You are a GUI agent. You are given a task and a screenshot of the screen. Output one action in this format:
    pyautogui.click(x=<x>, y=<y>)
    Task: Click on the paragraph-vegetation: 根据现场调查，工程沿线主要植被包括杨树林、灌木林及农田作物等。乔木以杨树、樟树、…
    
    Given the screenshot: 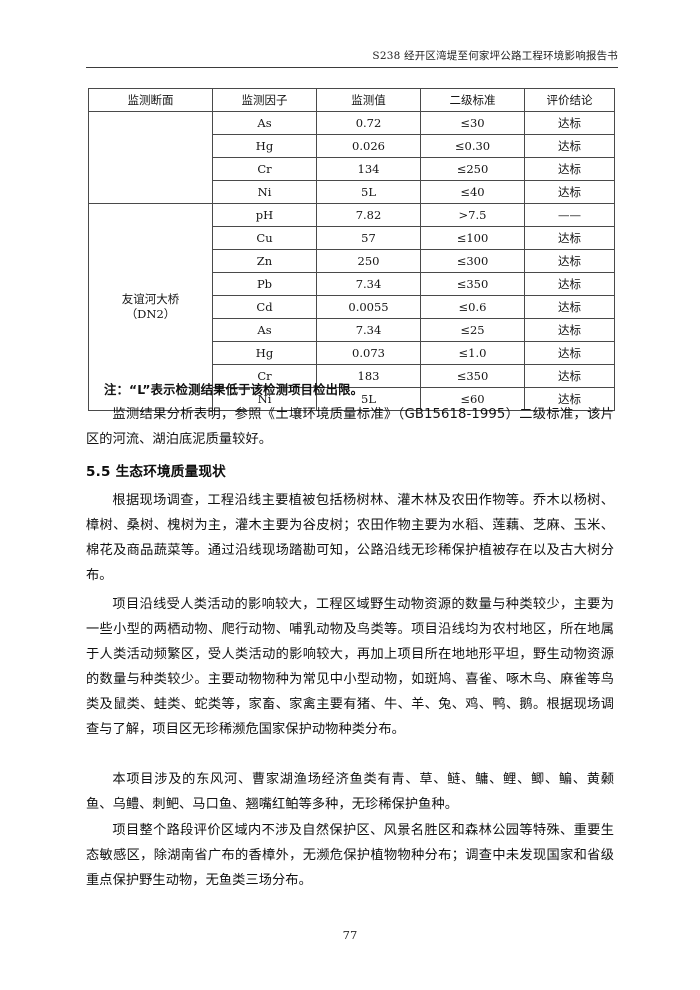 What is the action you would take?
    pyautogui.click(x=350, y=538)
    